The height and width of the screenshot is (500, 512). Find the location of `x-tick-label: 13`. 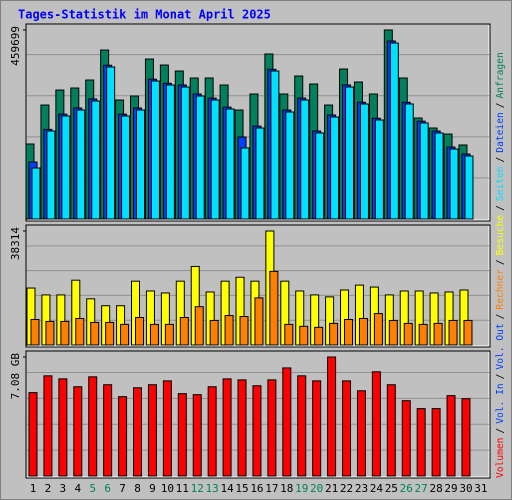

x-tick-label: 13 is located at coordinates (212, 488).